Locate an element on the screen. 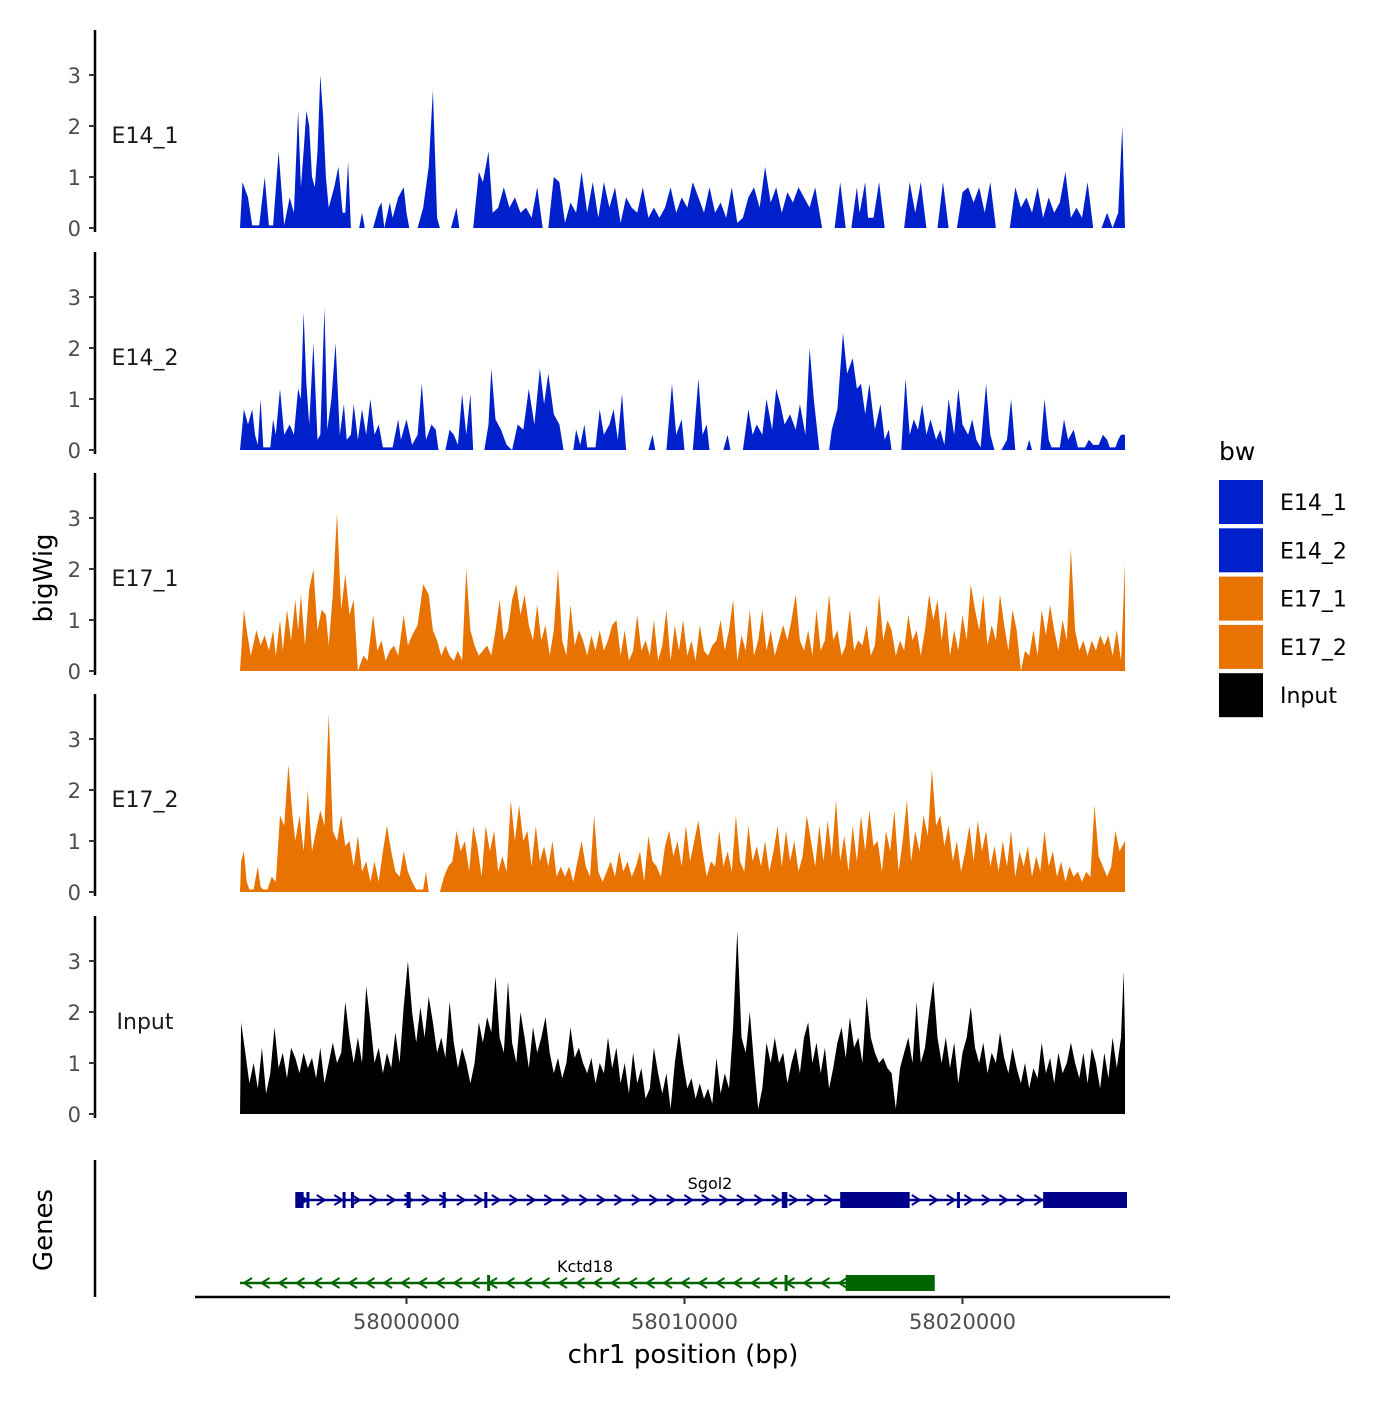 The width and height of the screenshot is (1400, 1404). track-label: E17_1 is located at coordinates (145, 579).